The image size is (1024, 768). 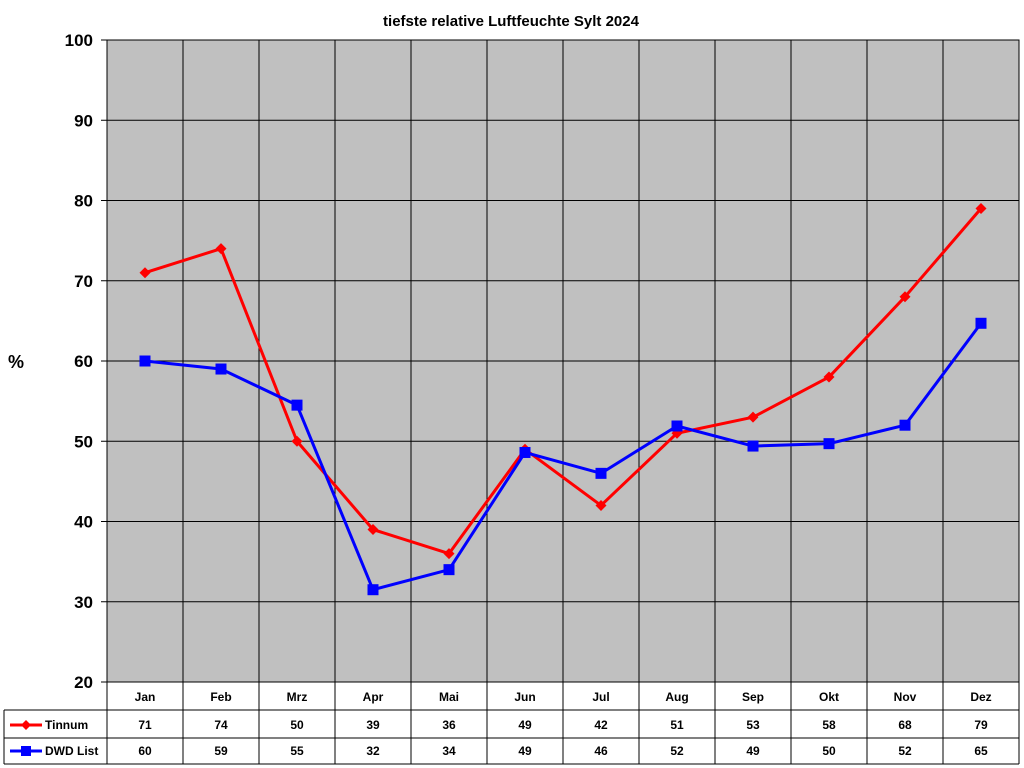 What do you see at coordinates (221, 725) in the screenshot?
I see `table-cell-tinnum: 74` at bounding box center [221, 725].